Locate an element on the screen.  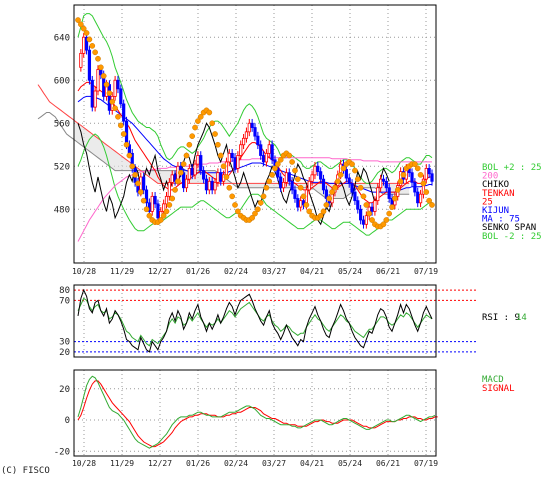
ma-75-line is located at coordinates (254, 144).